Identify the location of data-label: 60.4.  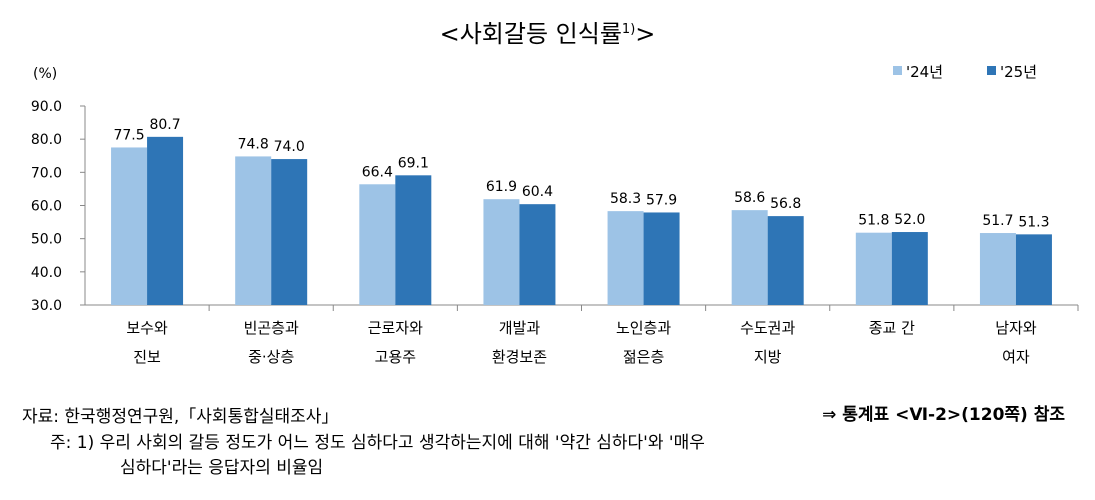
(537, 192).